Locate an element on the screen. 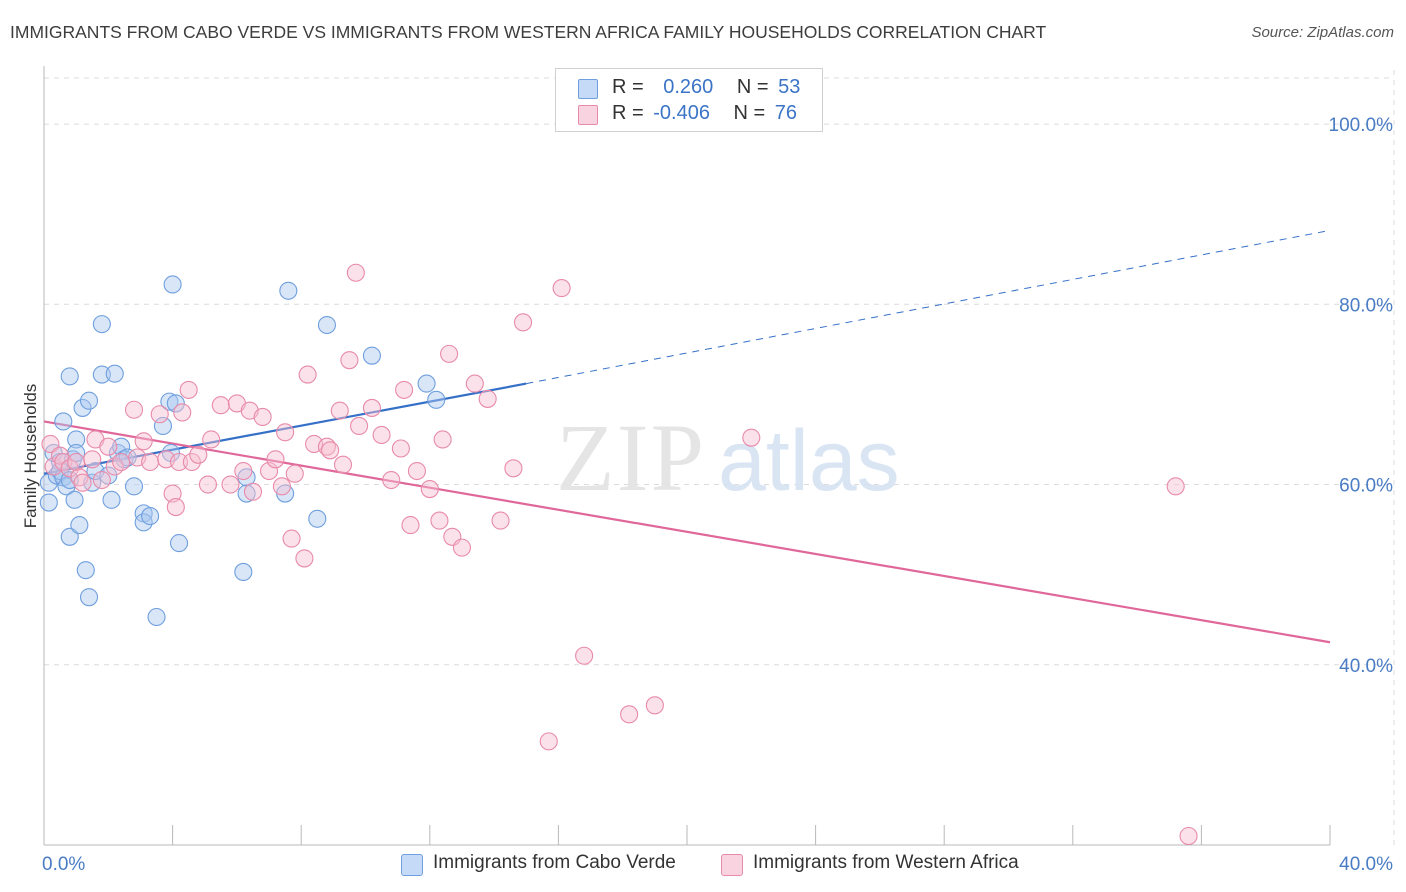 The height and width of the screenshot is (892, 1406). watermark: ZIP atlas is located at coordinates (728, 457).